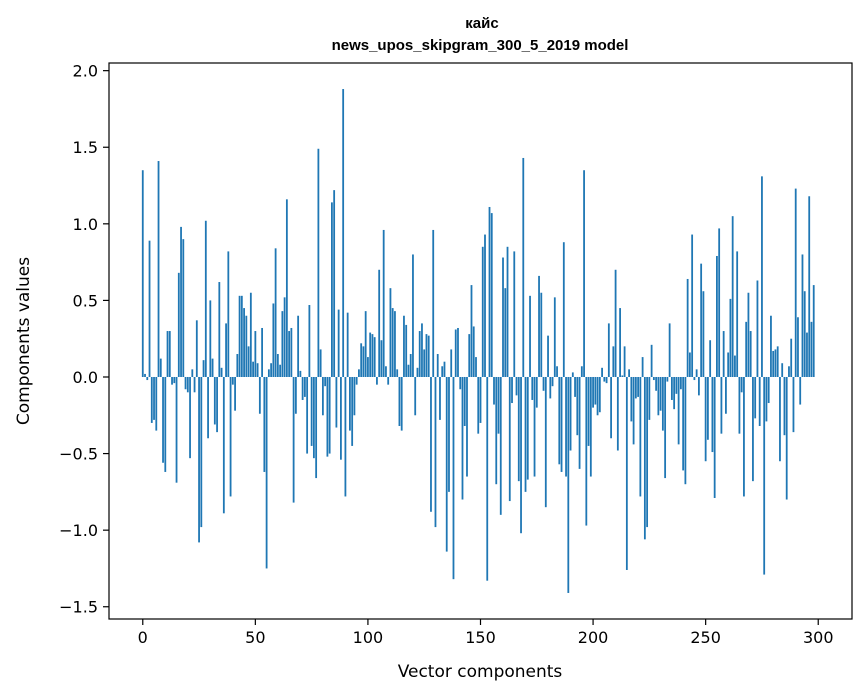  I want to click on x-axis: 0 50 100 150 200 250 300, so click(486, 633).